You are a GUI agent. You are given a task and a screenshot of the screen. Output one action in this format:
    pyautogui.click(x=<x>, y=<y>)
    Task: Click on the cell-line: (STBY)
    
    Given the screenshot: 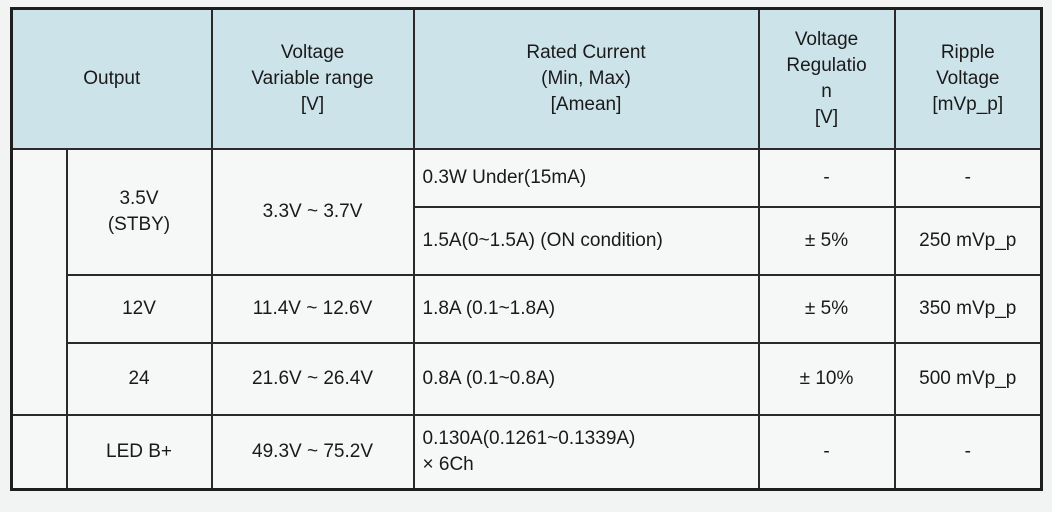 What is the action you would take?
    pyautogui.click(x=139, y=224)
    